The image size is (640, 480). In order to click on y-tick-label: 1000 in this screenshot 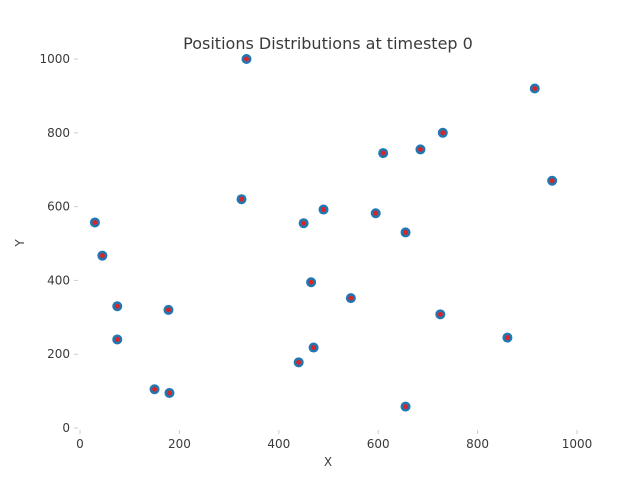, I will do `click(54, 59)`.